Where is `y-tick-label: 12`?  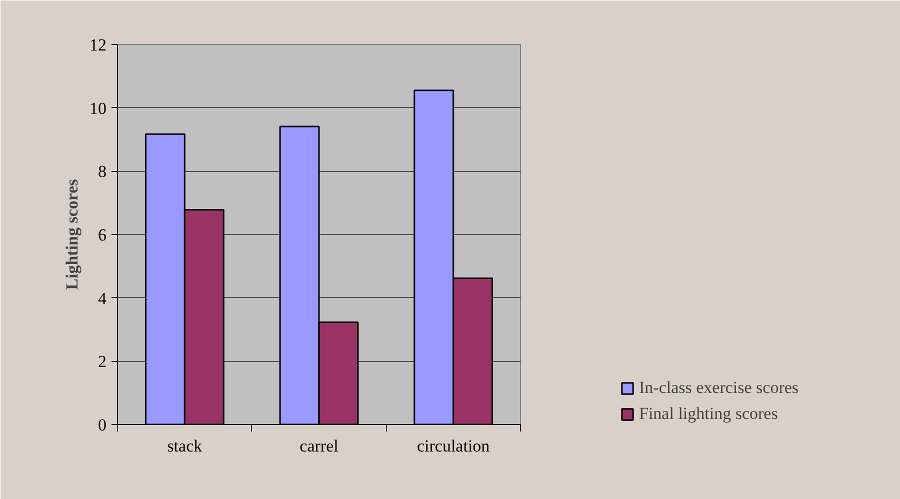 y-tick-label: 12 is located at coordinates (98, 45).